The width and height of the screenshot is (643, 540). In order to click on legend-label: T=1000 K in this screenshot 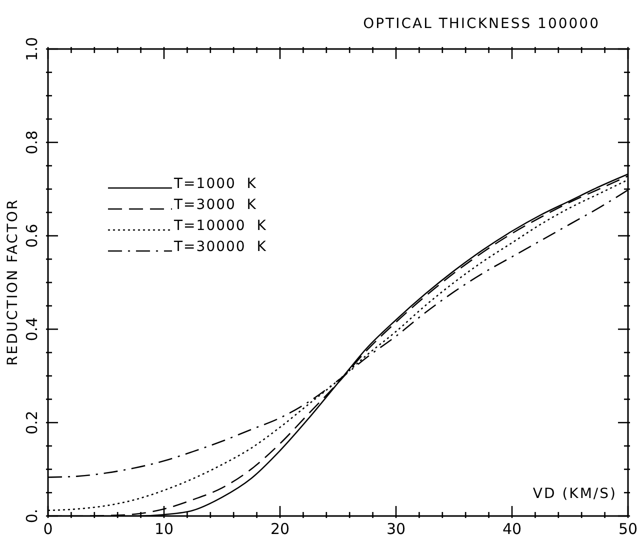, I will do `click(215, 184)`.